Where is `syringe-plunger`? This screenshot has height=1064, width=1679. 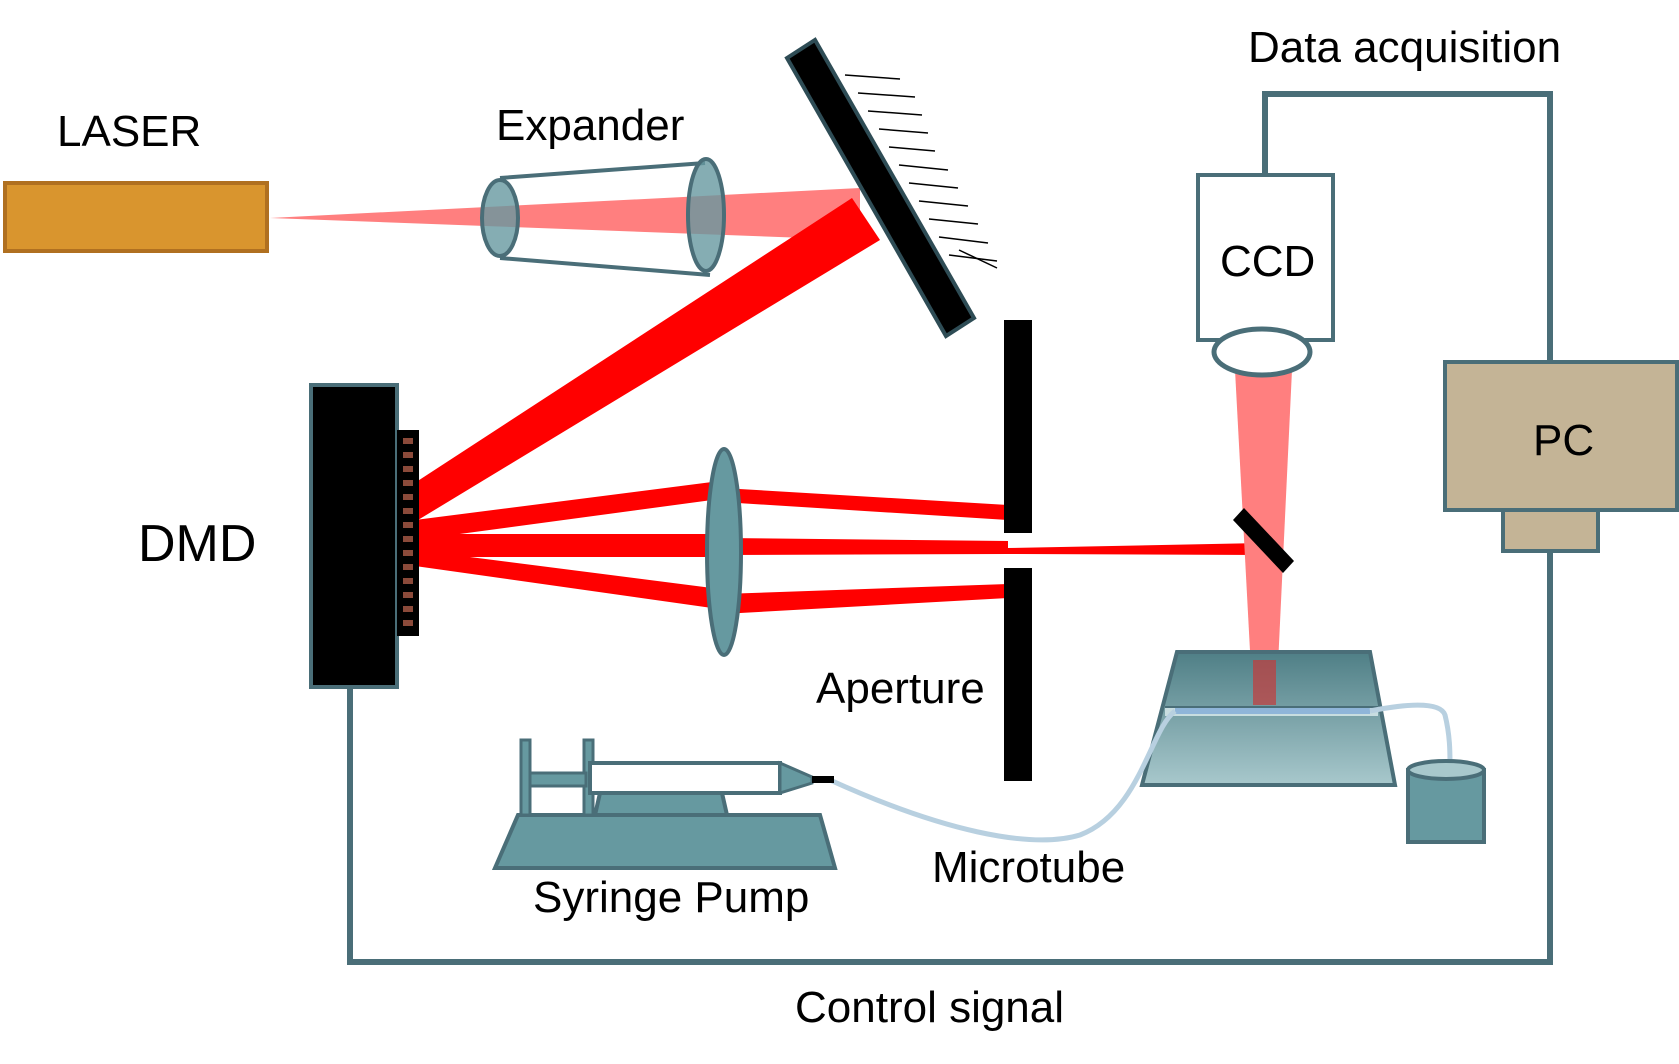
syringe-plunger is located at coordinates (558, 779).